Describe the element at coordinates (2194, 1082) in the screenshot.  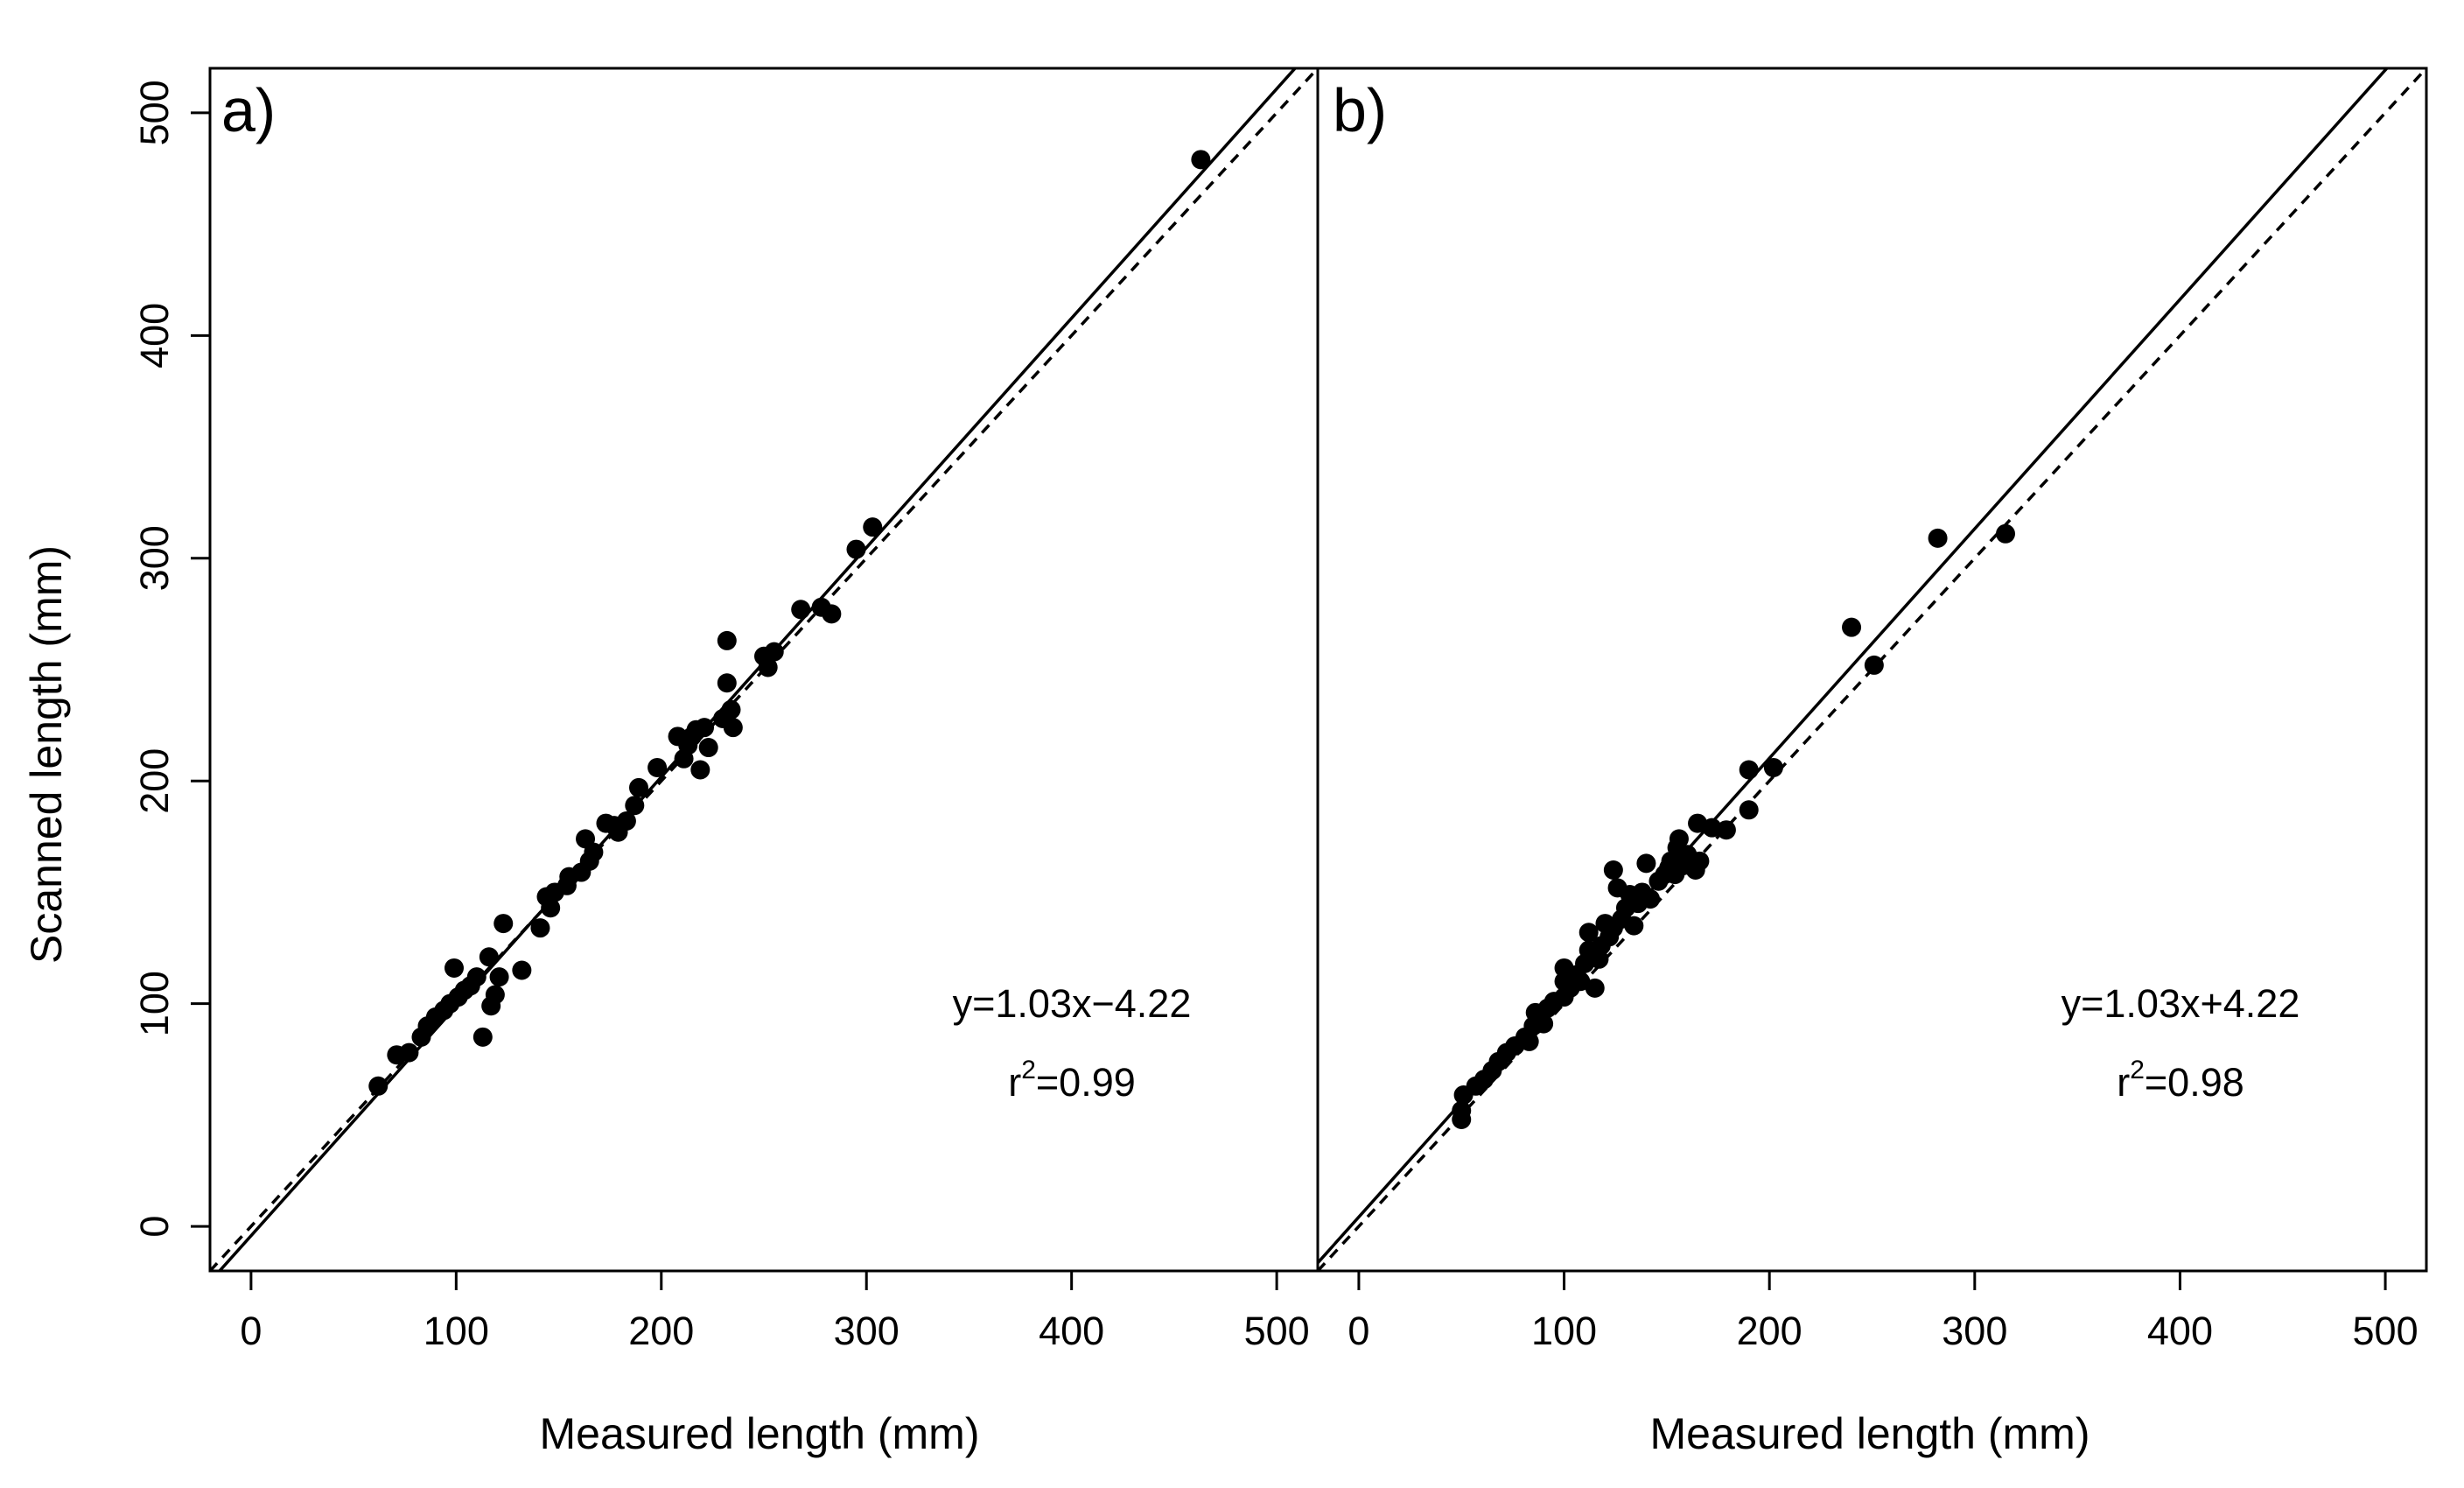
I see `panel-b-r2-value: =0.98` at that location.